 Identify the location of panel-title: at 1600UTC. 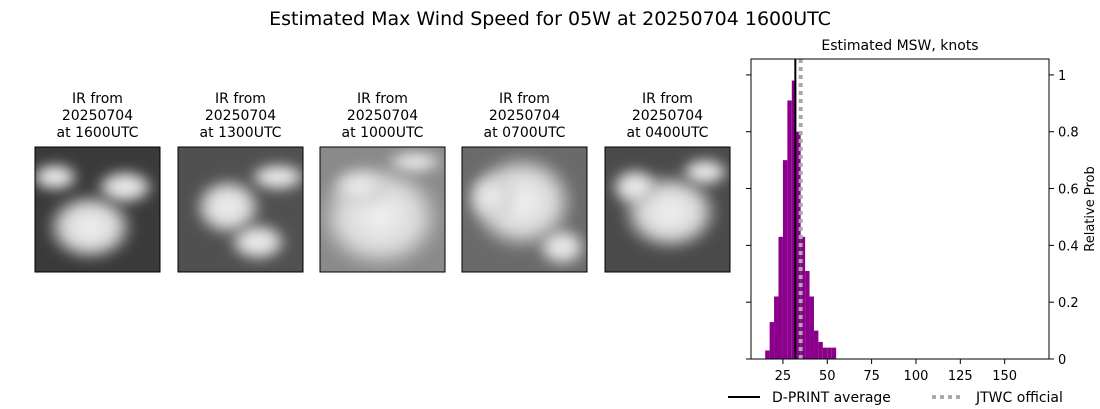
(98, 133).